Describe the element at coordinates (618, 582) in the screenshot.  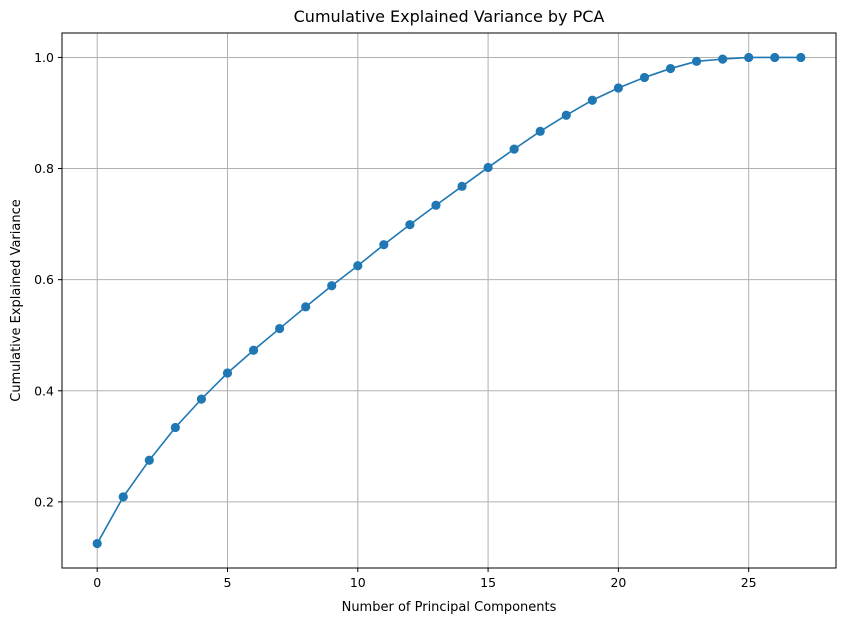
I see `x-tick-label: 20` at that location.